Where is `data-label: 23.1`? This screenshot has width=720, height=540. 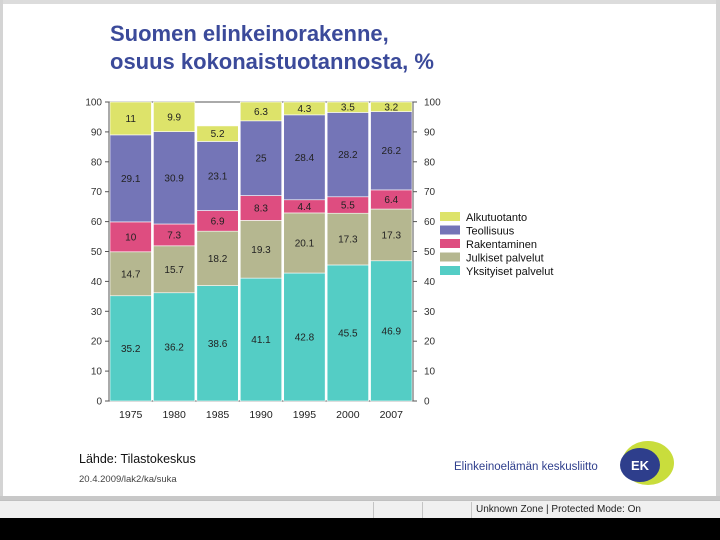 data-label: 23.1 is located at coordinates (218, 177).